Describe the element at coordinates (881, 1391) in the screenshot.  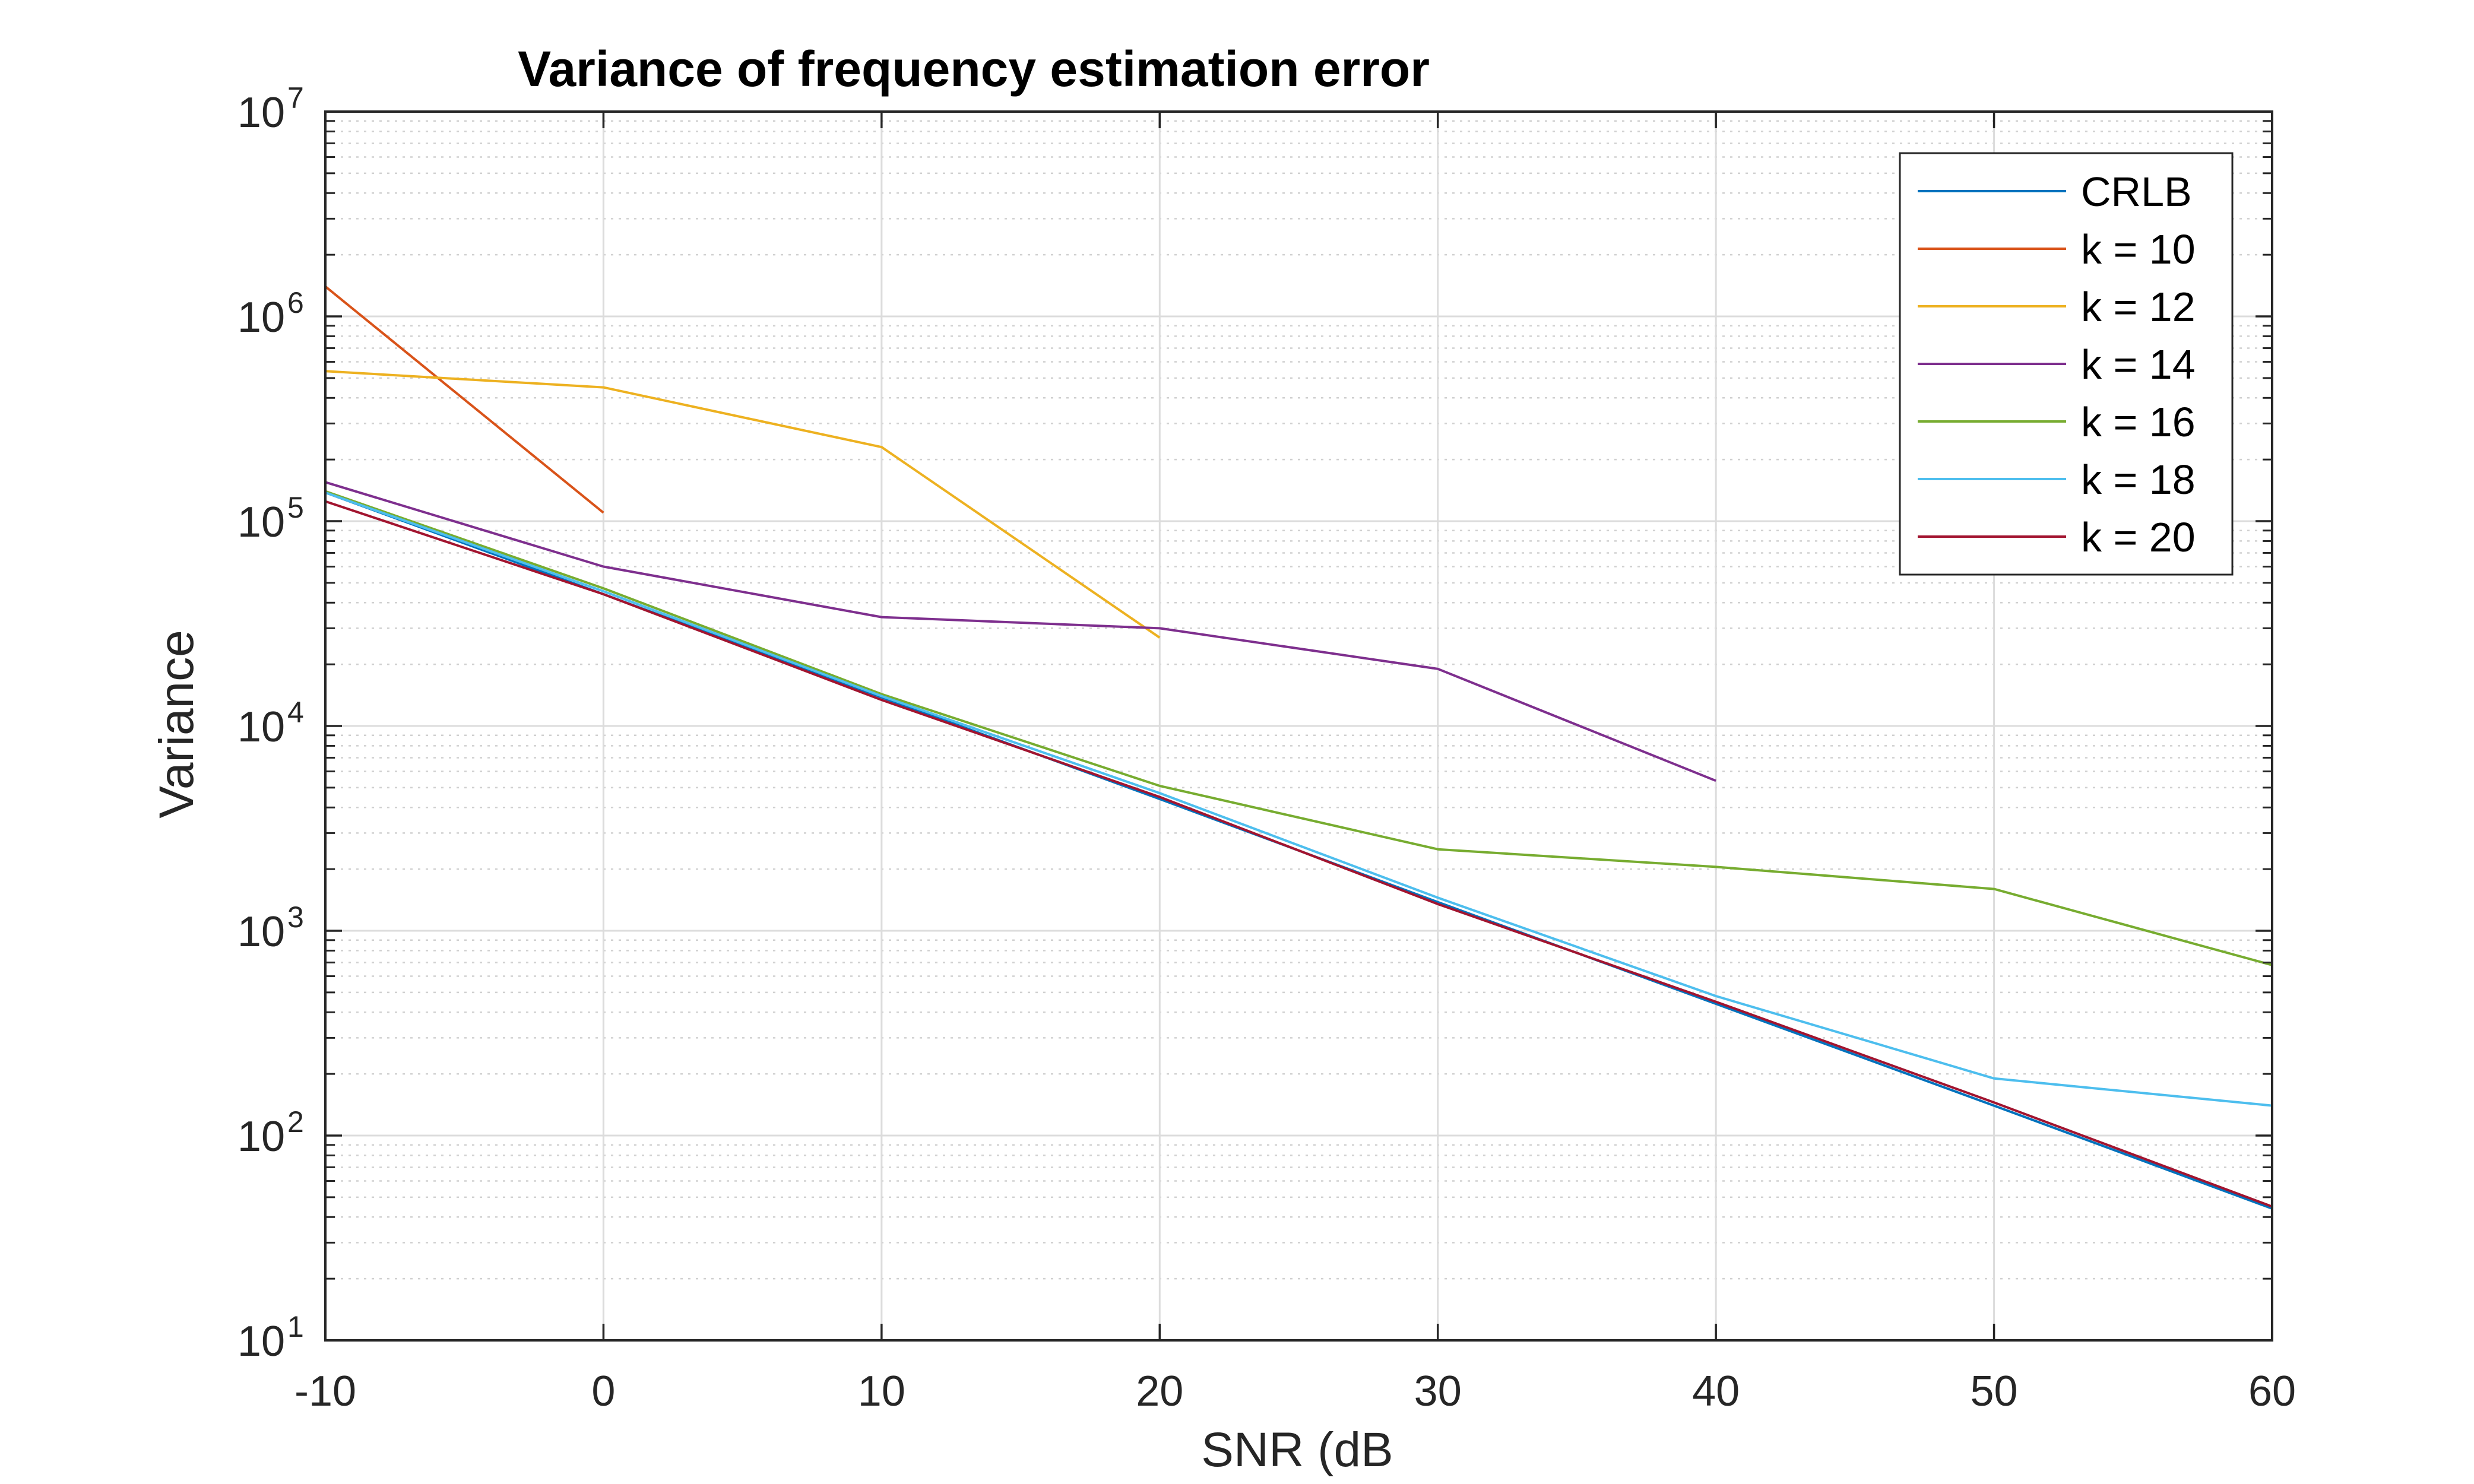
I see `x-tick-label: 10` at that location.